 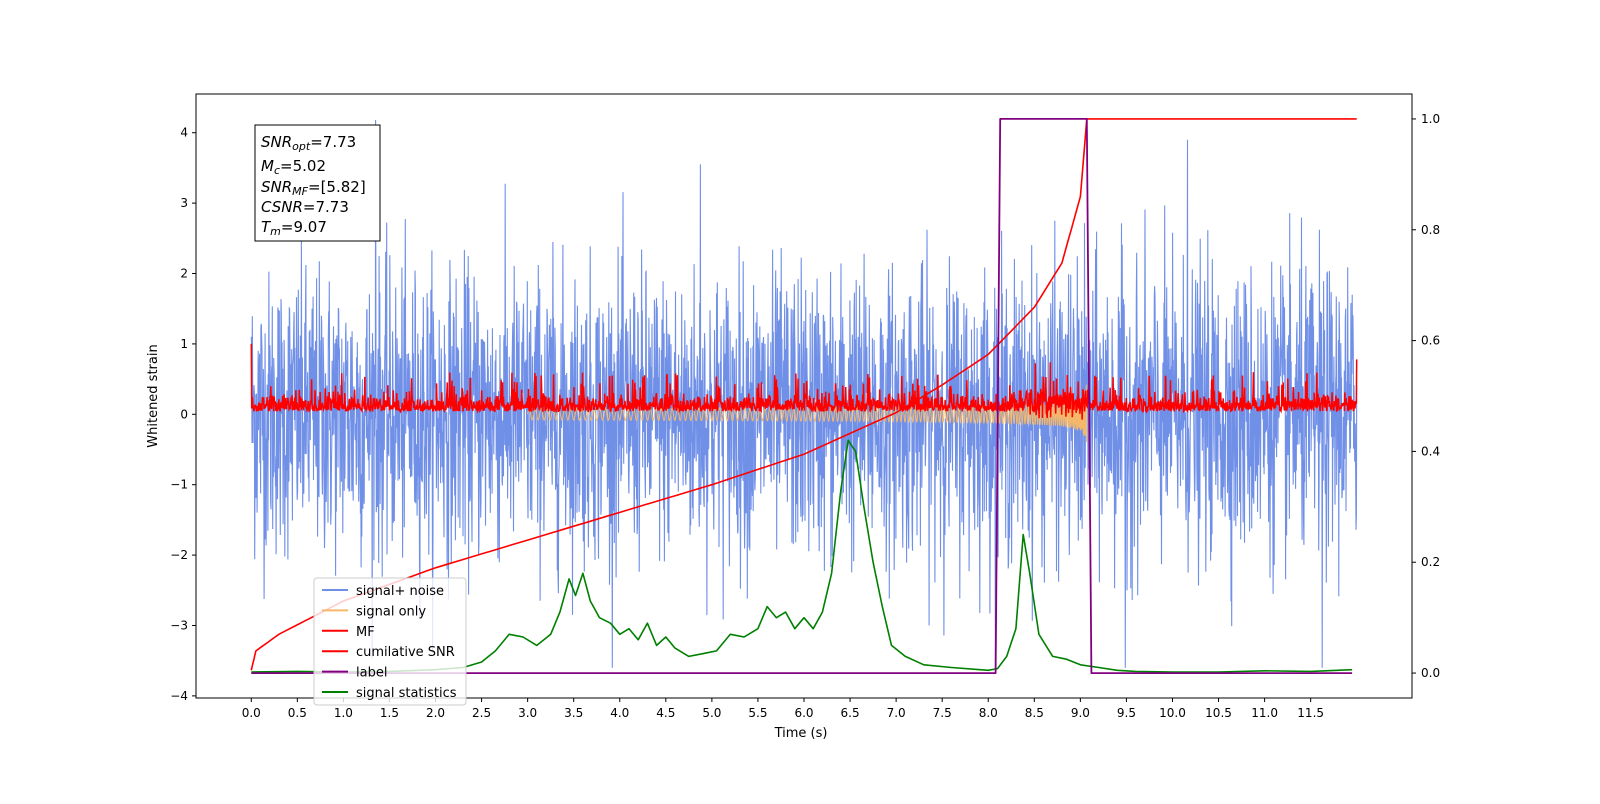 I want to click on legend-label: MF, so click(x=365, y=632).